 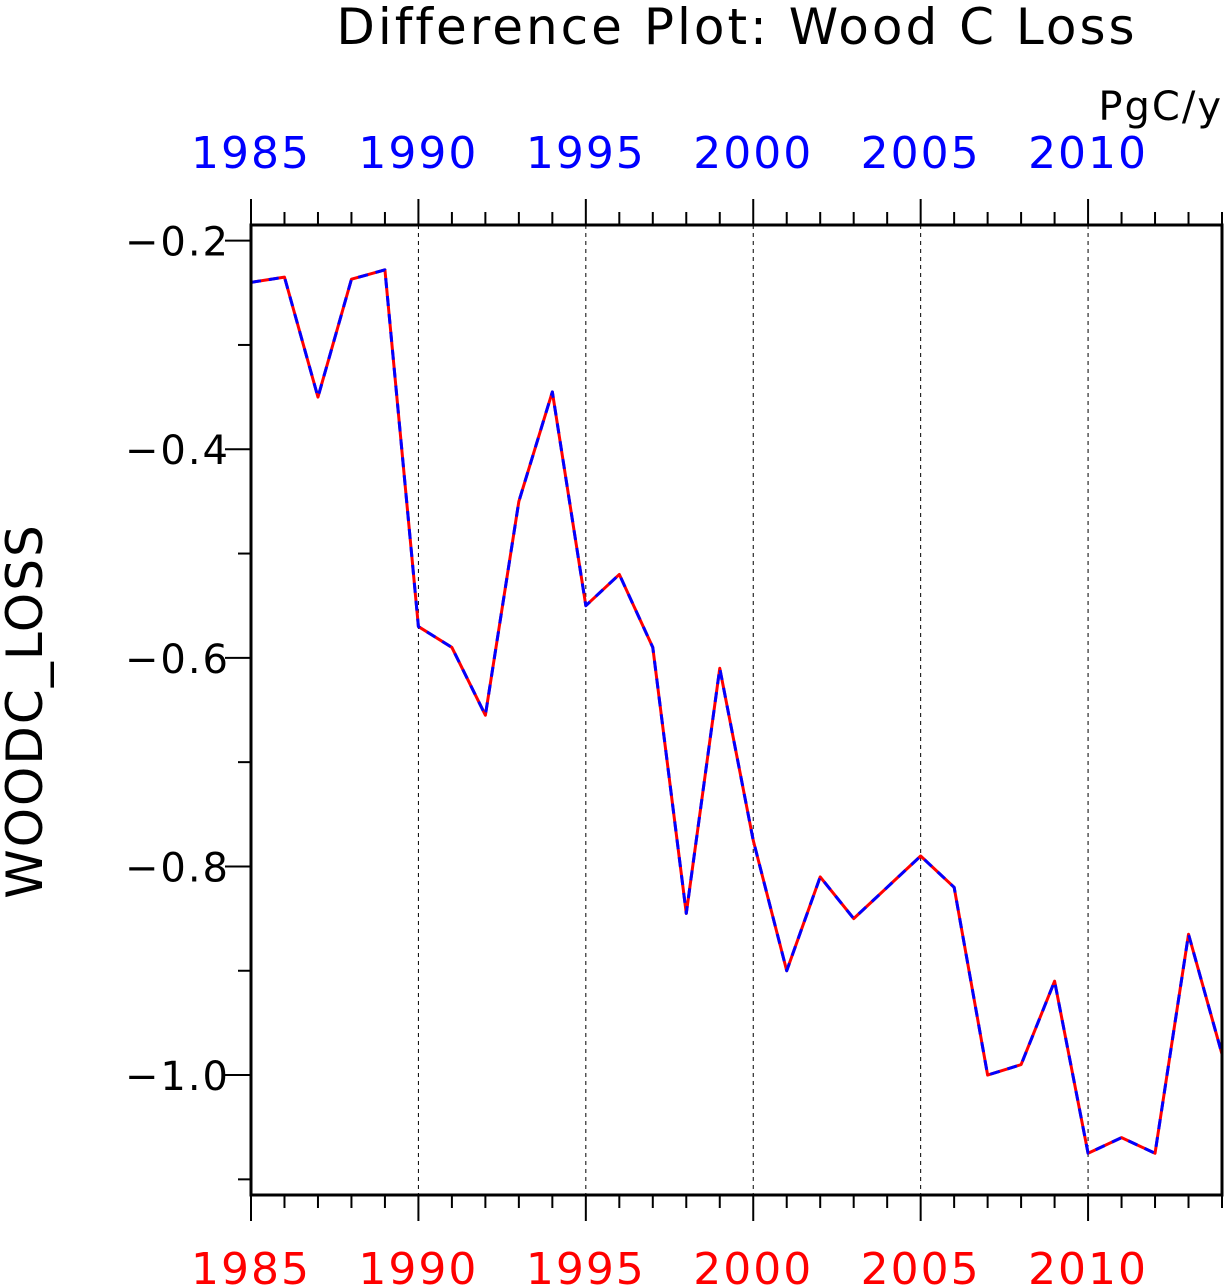 I want to click on x-tick-label-bottom: 2010, so click(x=1088, y=1265).